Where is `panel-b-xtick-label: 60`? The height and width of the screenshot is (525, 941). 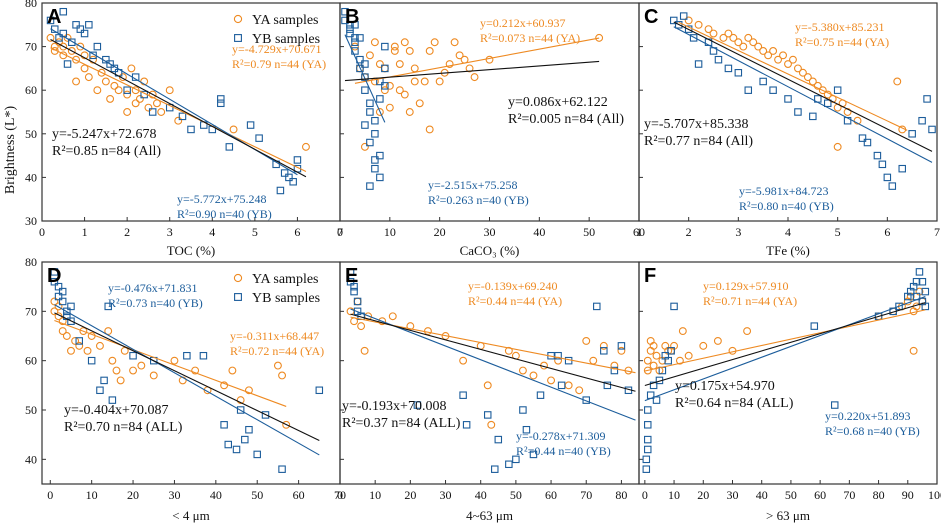
panel-b-xtick-label: 60 is located at coordinates (639, 232).